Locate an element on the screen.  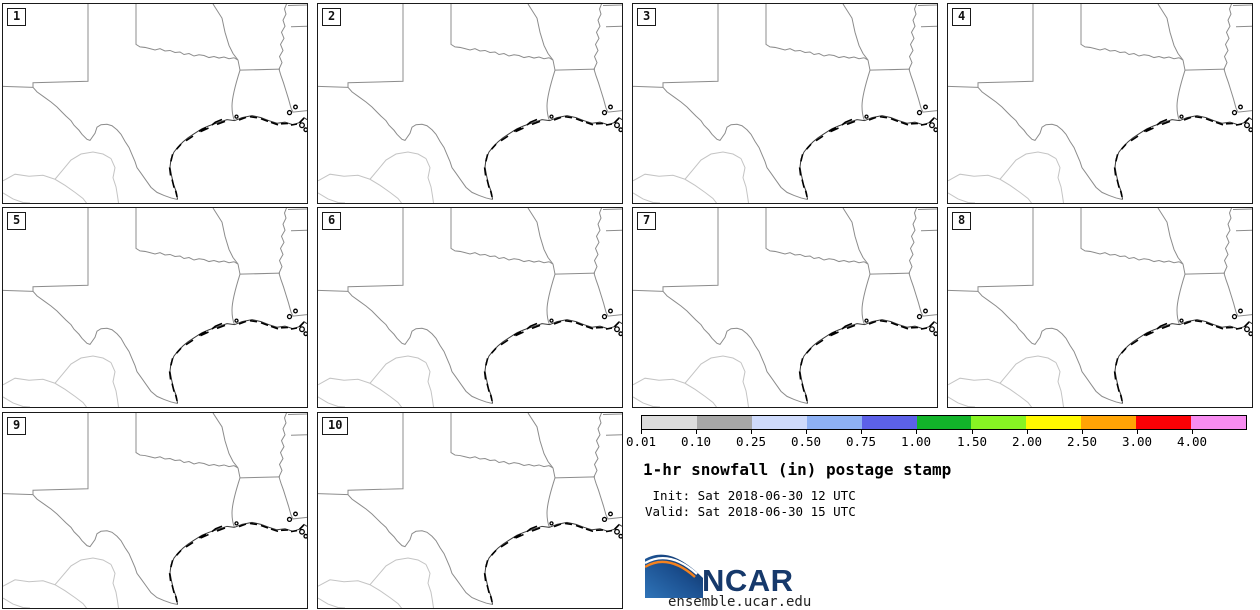
panel-number-badge: 3 is located at coordinates (647, 17).